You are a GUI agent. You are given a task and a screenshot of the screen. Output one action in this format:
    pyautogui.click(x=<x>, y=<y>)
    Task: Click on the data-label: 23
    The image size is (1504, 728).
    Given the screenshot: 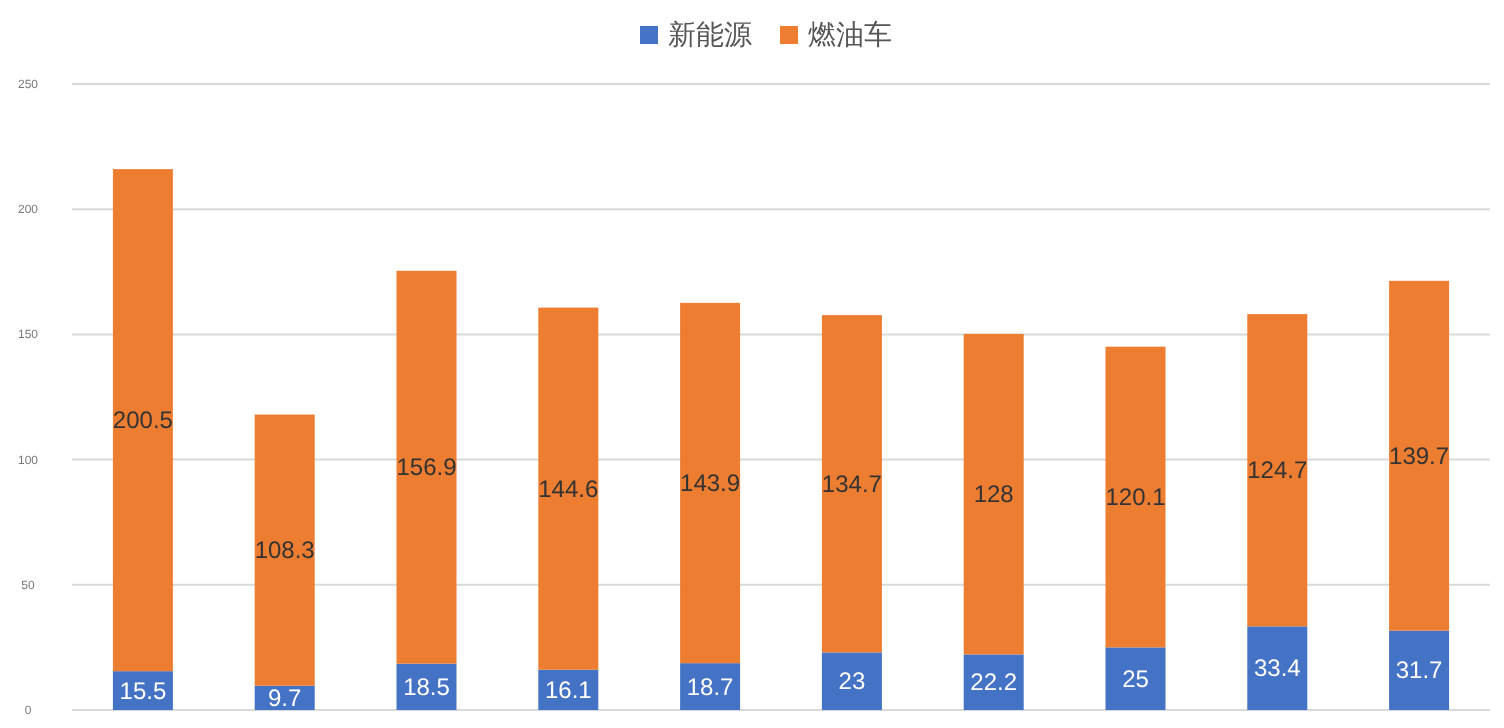 What is the action you would take?
    pyautogui.click(x=852, y=681)
    